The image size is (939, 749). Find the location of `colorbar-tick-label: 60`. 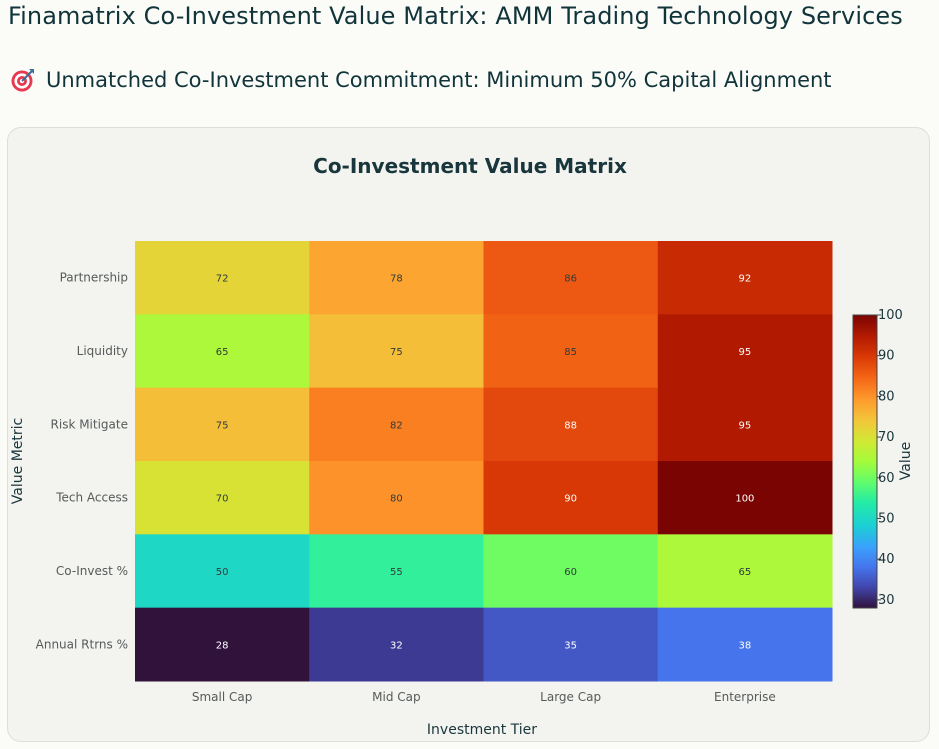

colorbar-tick-label: 60 is located at coordinates (886, 478).